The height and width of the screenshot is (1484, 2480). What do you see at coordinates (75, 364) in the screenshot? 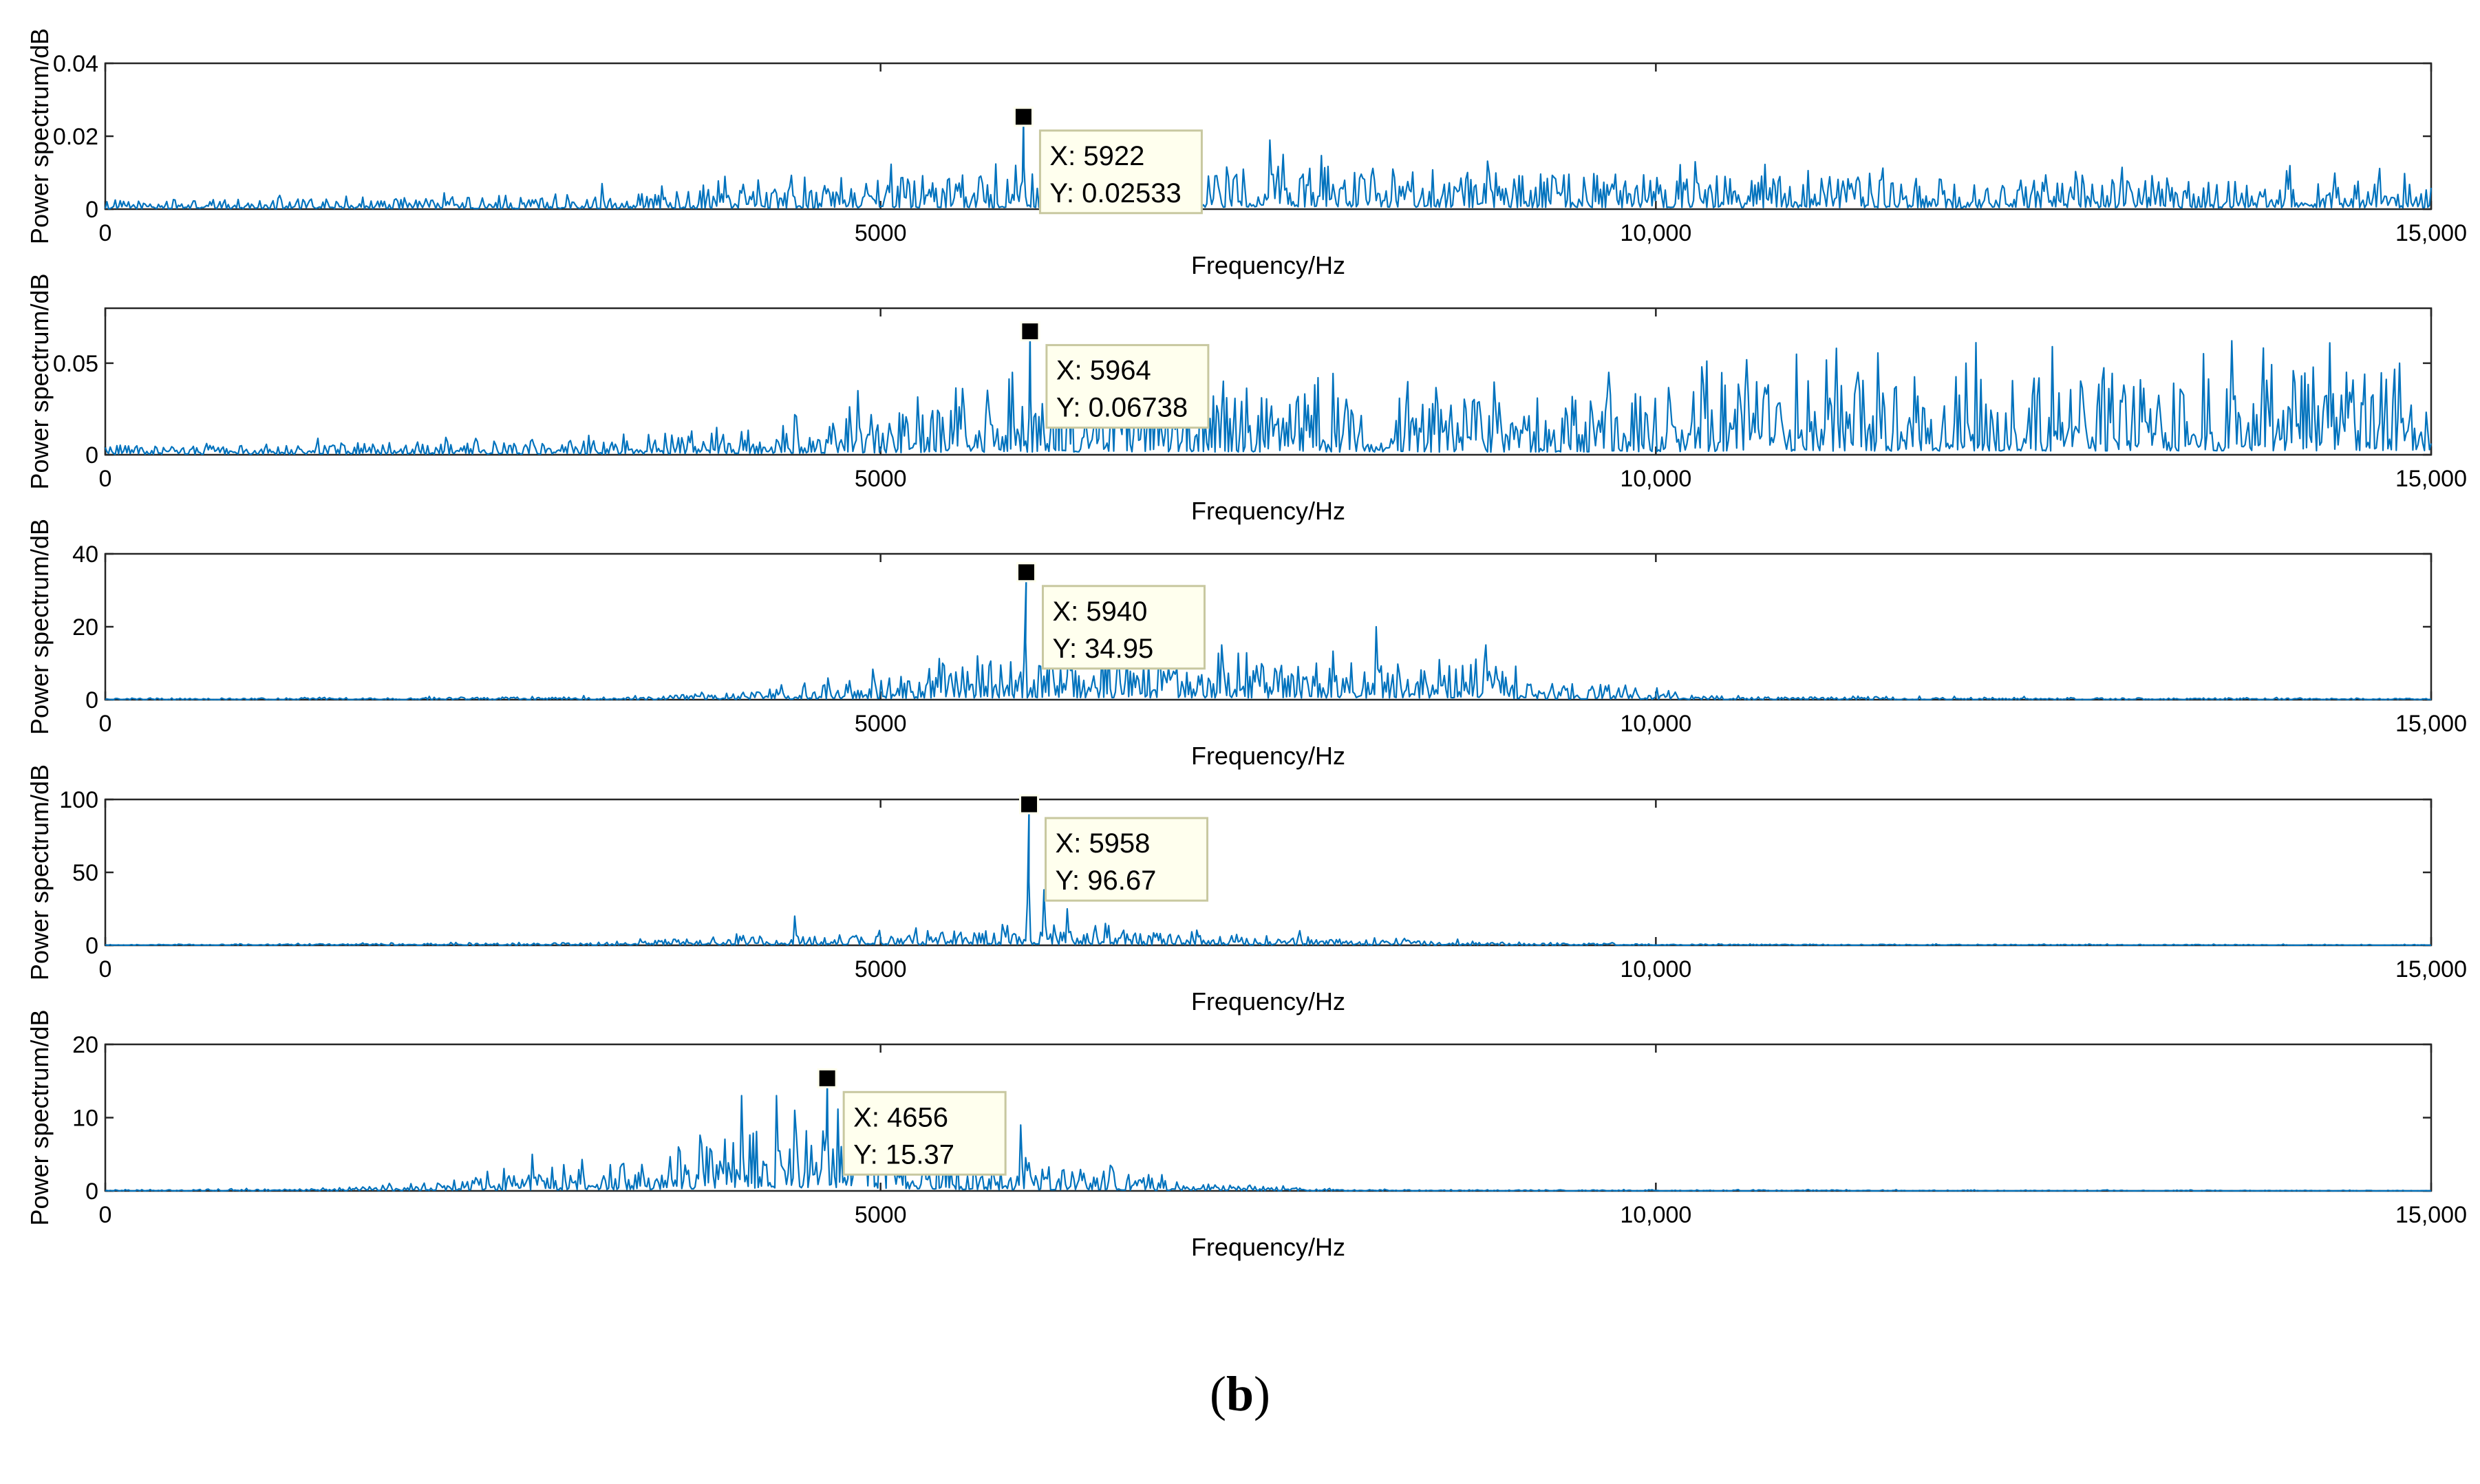
I see `y-tick-label: 0.05` at bounding box center [75, 364].